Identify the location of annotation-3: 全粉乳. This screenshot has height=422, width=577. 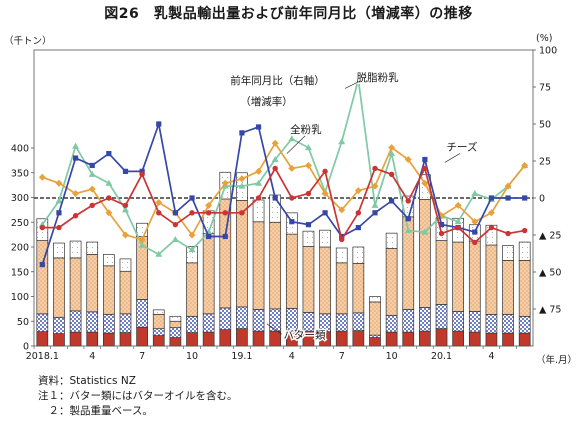
(306, 129).